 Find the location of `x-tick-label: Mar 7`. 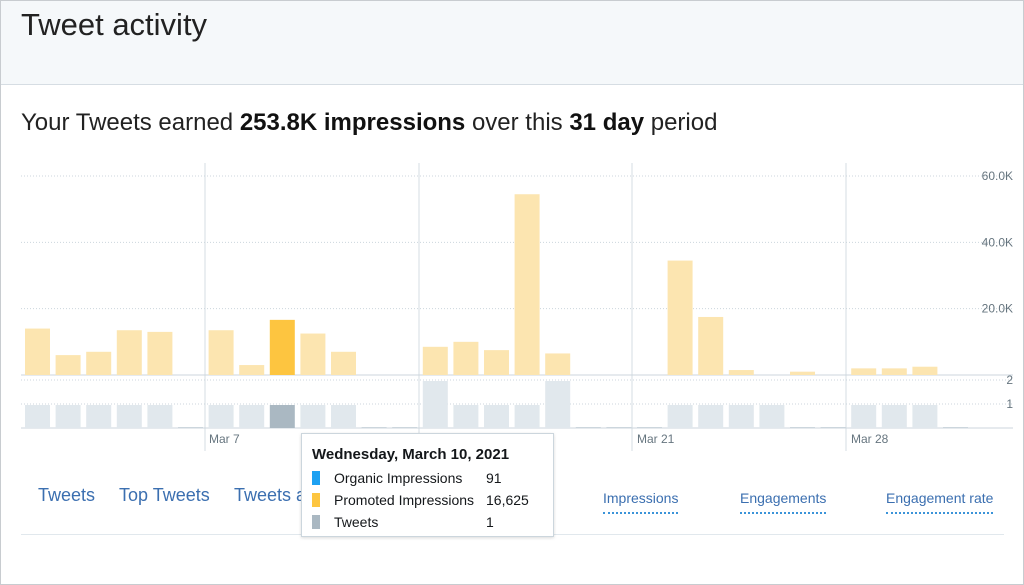

x-tick-label: Mar 7 is located at coordinates (224, 439).